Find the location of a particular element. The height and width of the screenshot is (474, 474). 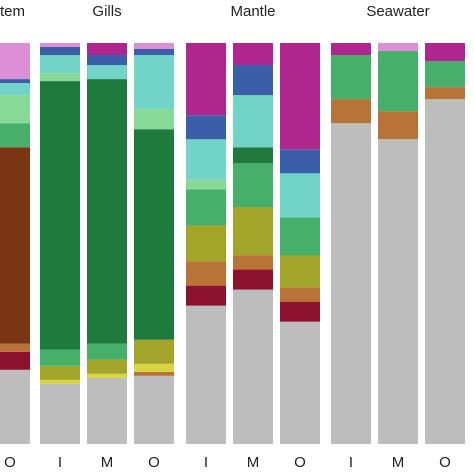

group-label: tem is located at coordinates (12, 11).